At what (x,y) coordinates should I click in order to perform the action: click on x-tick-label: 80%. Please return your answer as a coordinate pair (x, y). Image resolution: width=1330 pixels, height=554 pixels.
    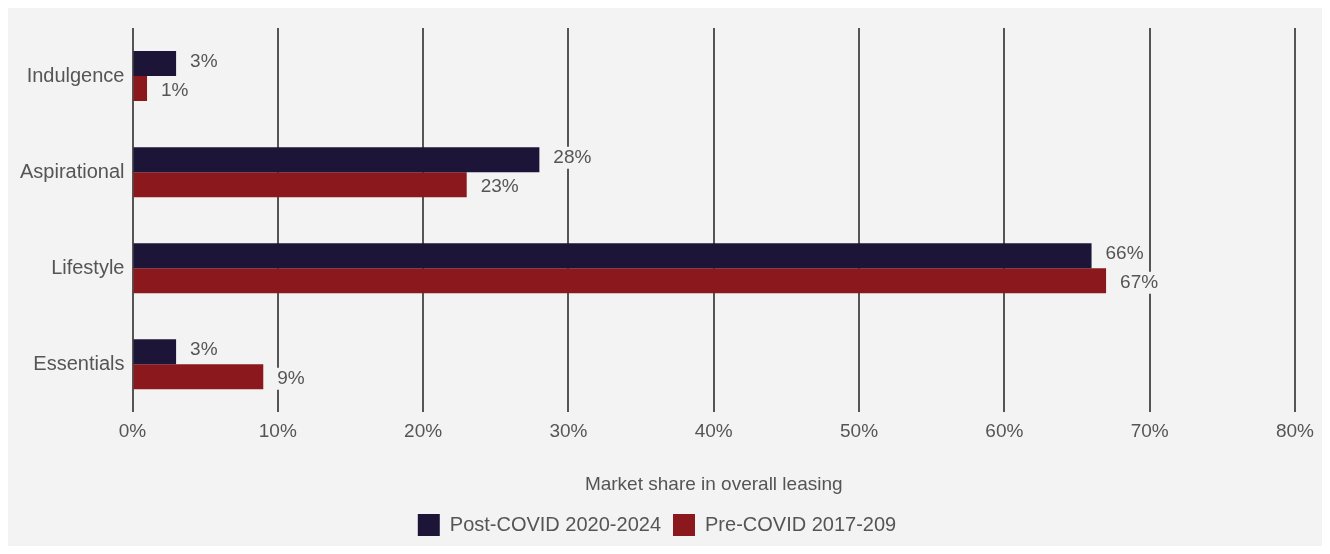
    Looking at the image, I should click on (1295, 431).